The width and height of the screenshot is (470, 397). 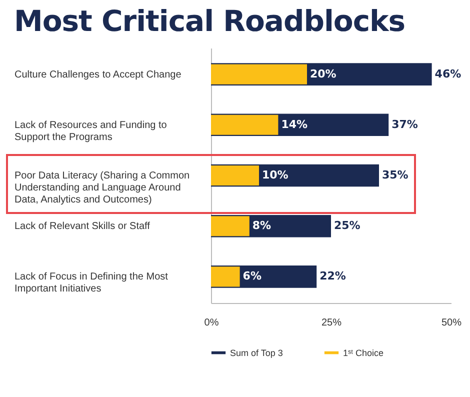 What do you see at coordinates (275, 175) in the screenshot?
I see `data-label: 10%` at bounding box center [275, 175].